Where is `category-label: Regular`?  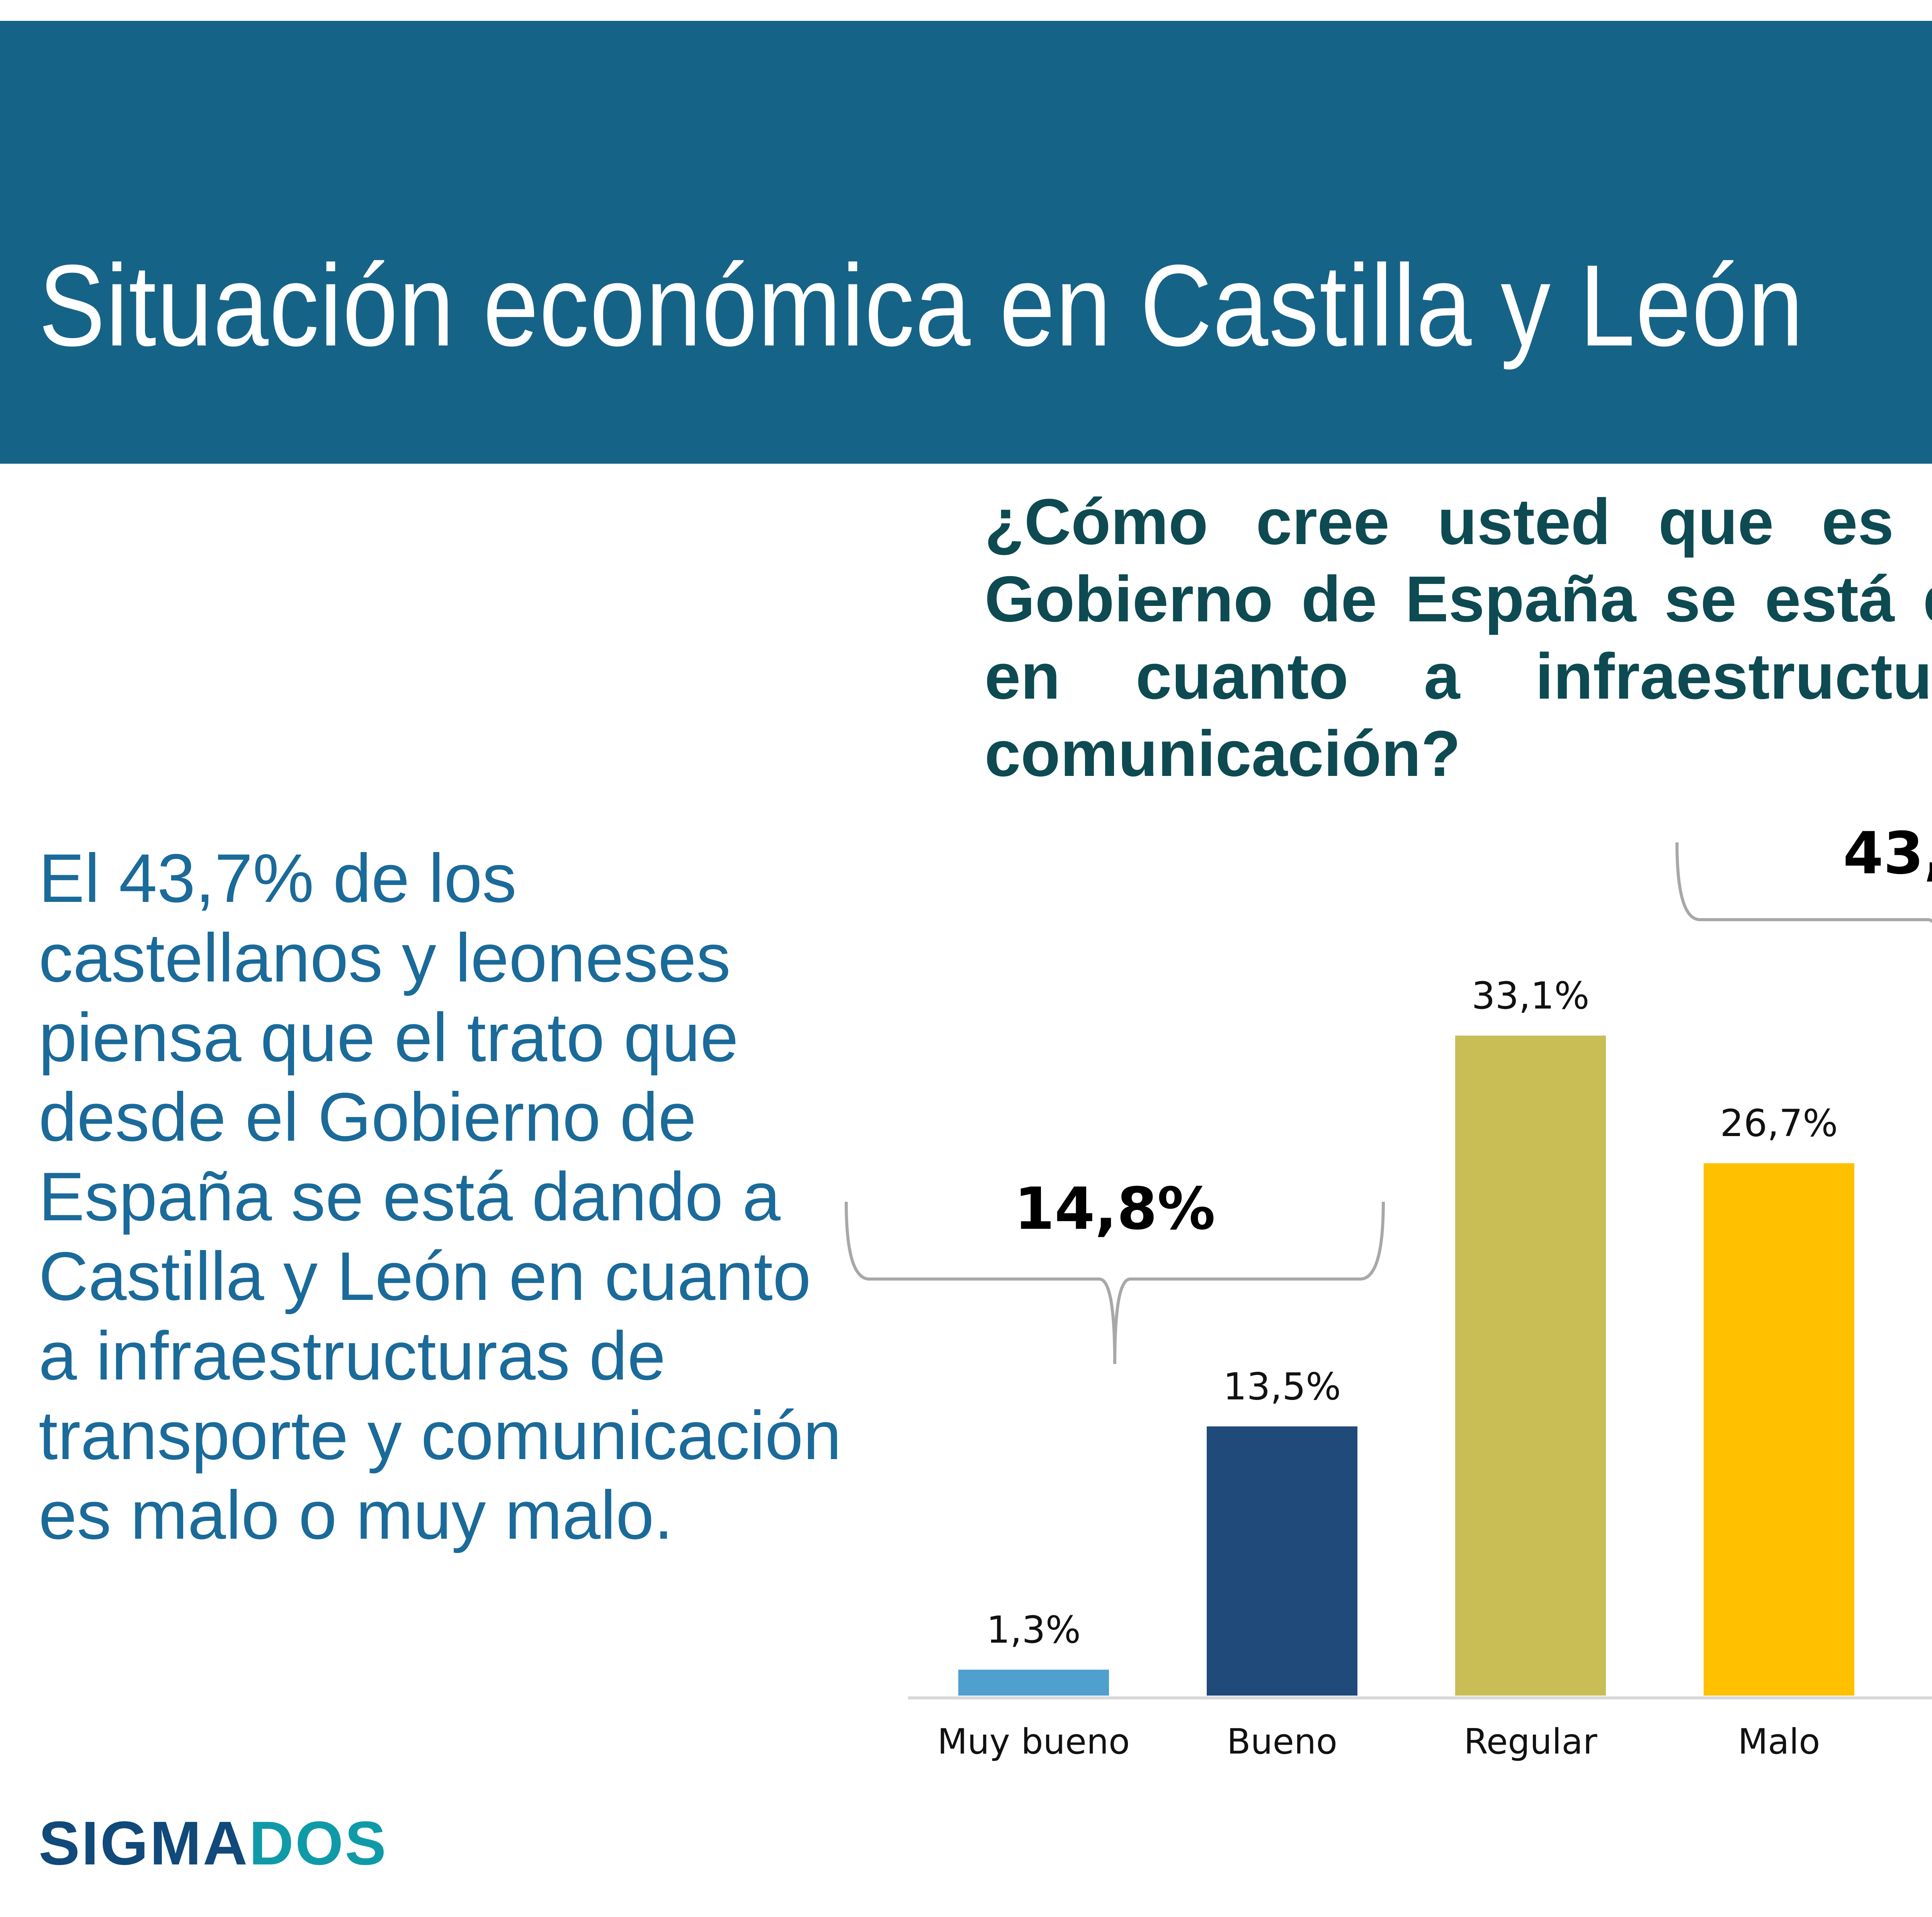 category-label: Regular is located at coordinates (1531, 1742).